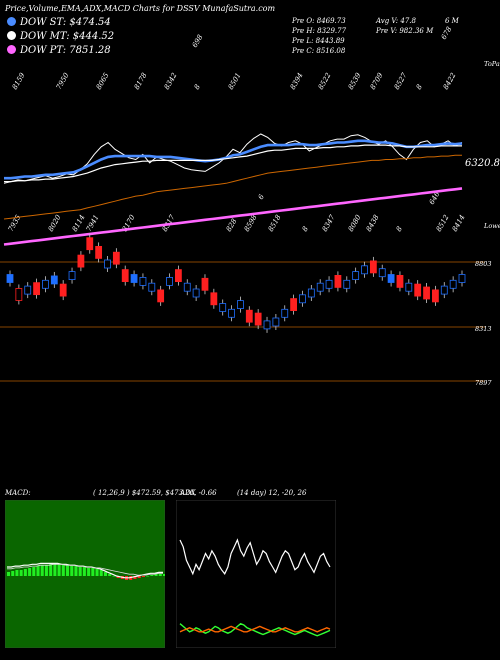 The width and height of the screenshot is (500, 660). Describe the element at coordinates (491, 226) in the screenshot. I see `right-axis-label: Lowest` at that location.